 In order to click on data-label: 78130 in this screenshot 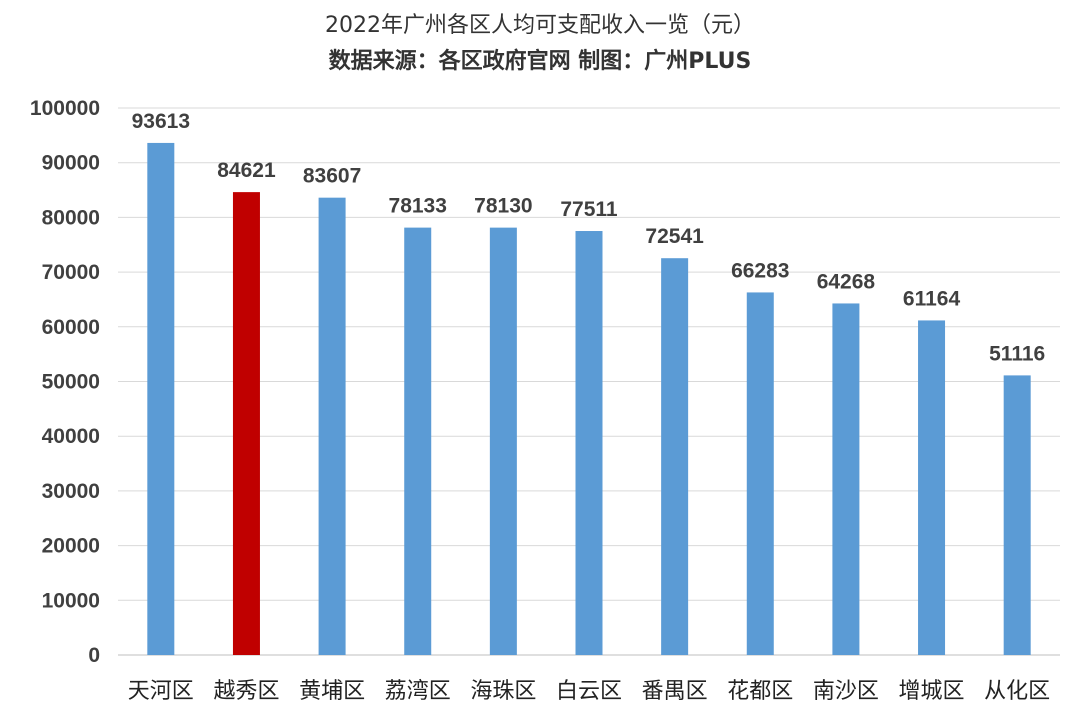, I will do `click(503, 206)`.